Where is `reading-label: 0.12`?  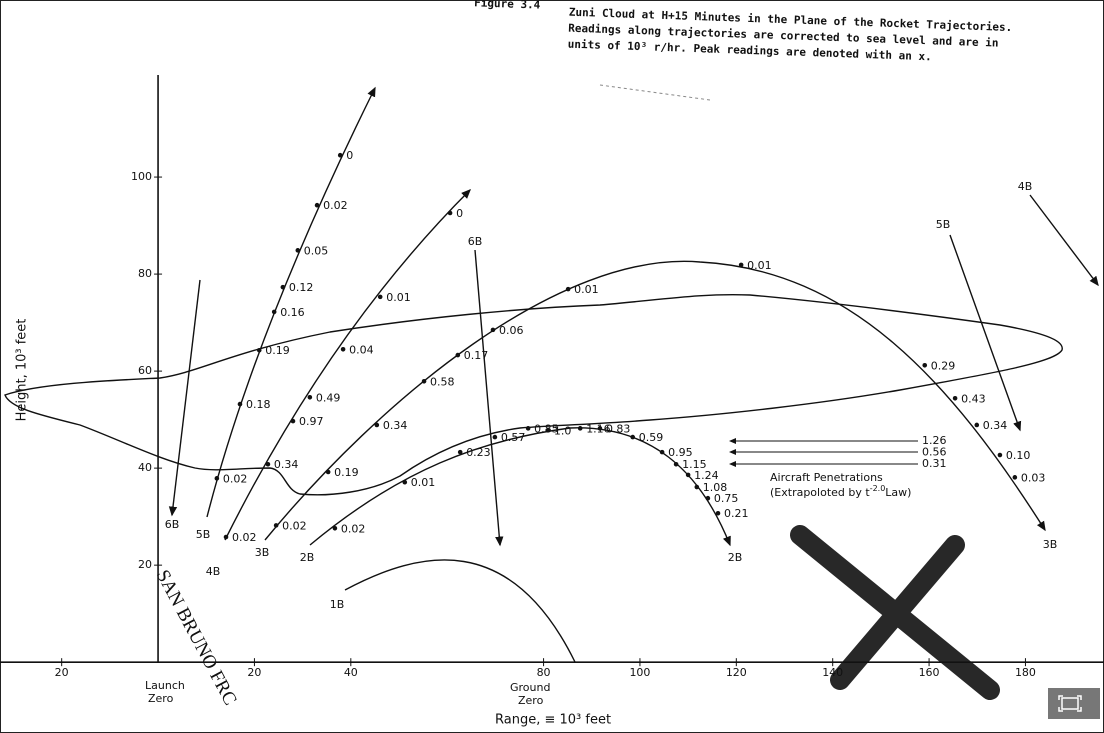 reading-label: 0.12 is located at coordinates (301, 287).